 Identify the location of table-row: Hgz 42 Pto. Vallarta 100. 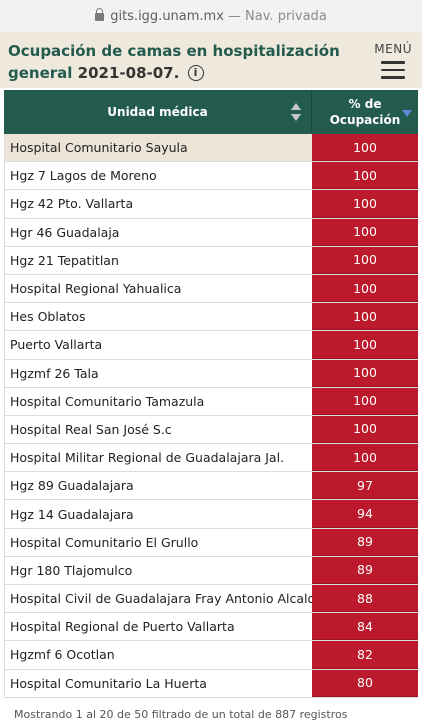
(211, 204).